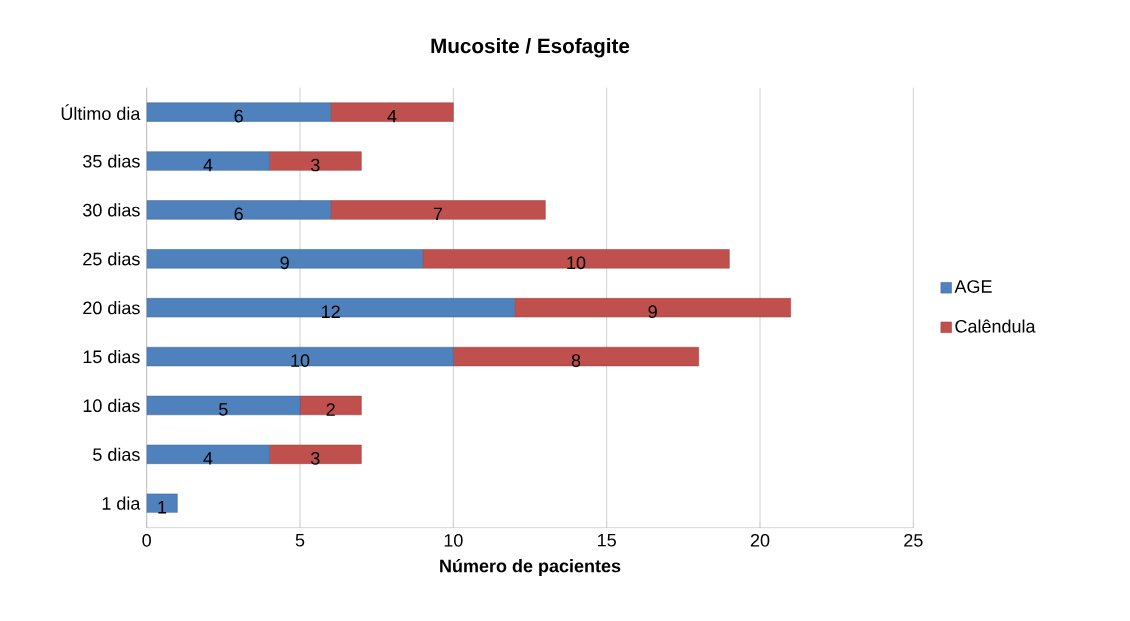 This screenshot has height=621, width=1130. What do you see at coordinates (162, 507) in the screenshot?
I see `data-label: 1` at bounding box center [162, 507].